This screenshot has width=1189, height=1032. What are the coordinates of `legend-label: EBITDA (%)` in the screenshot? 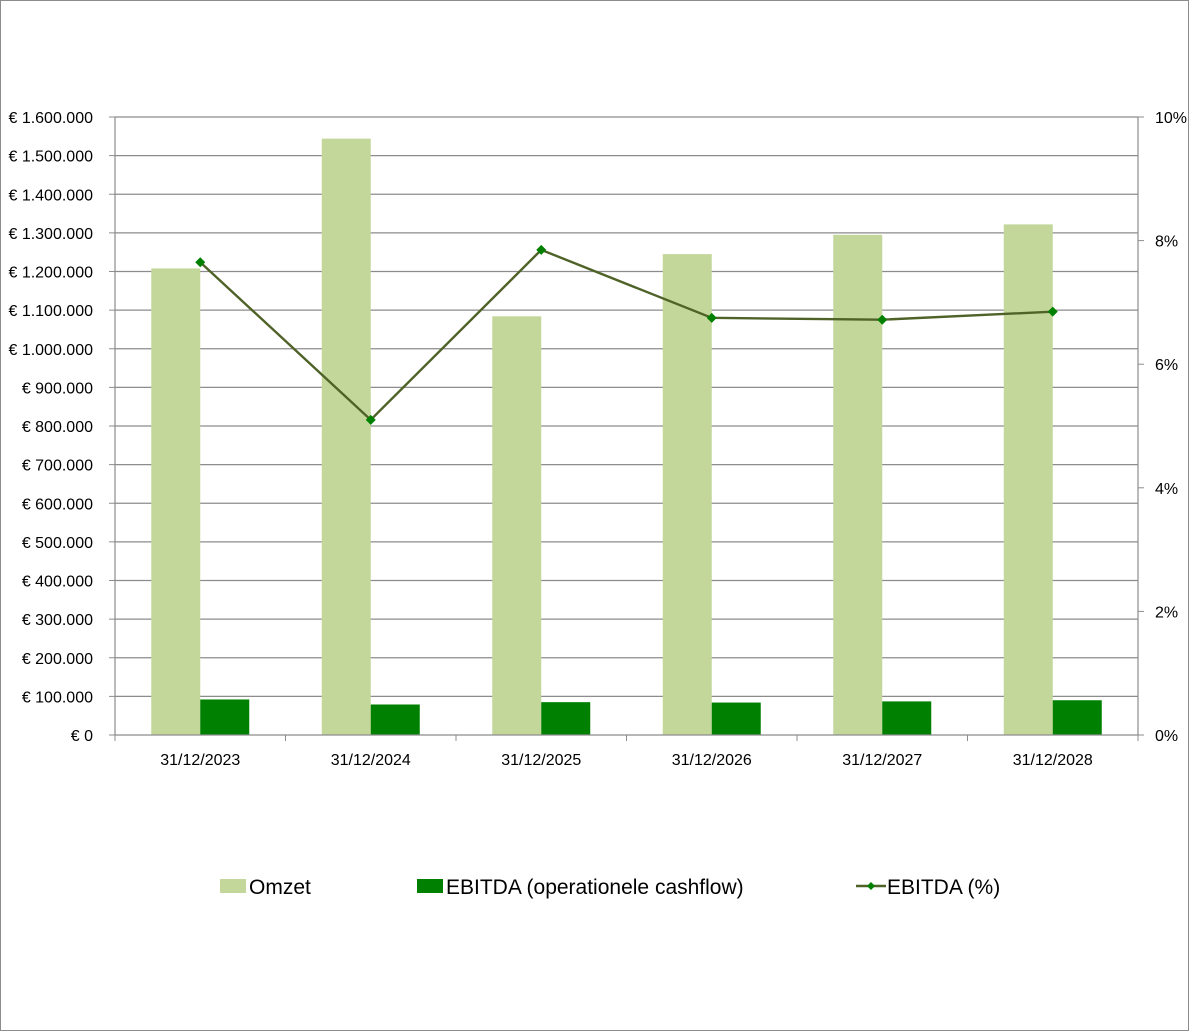 It's located at (943, 887).